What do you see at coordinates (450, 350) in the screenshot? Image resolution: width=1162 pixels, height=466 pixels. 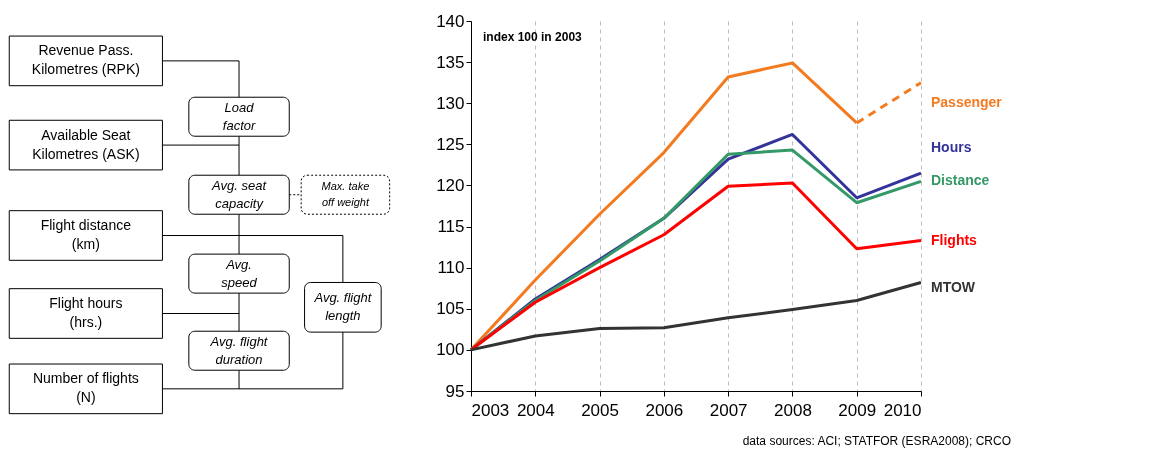 I see `y-tick-label: 100` at bounding box center [450, 350].